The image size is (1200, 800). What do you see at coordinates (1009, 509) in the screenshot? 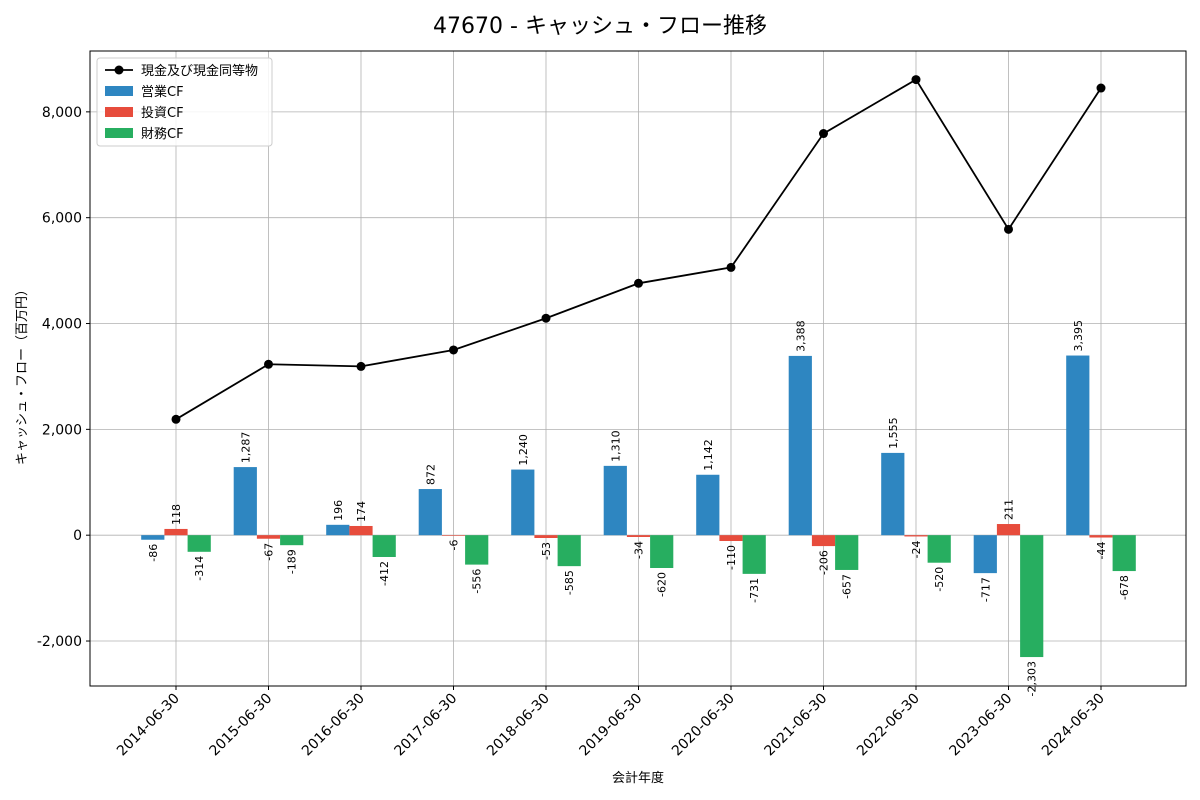
I see `bar-value-label: 211` at bounding box center [1009, 509].